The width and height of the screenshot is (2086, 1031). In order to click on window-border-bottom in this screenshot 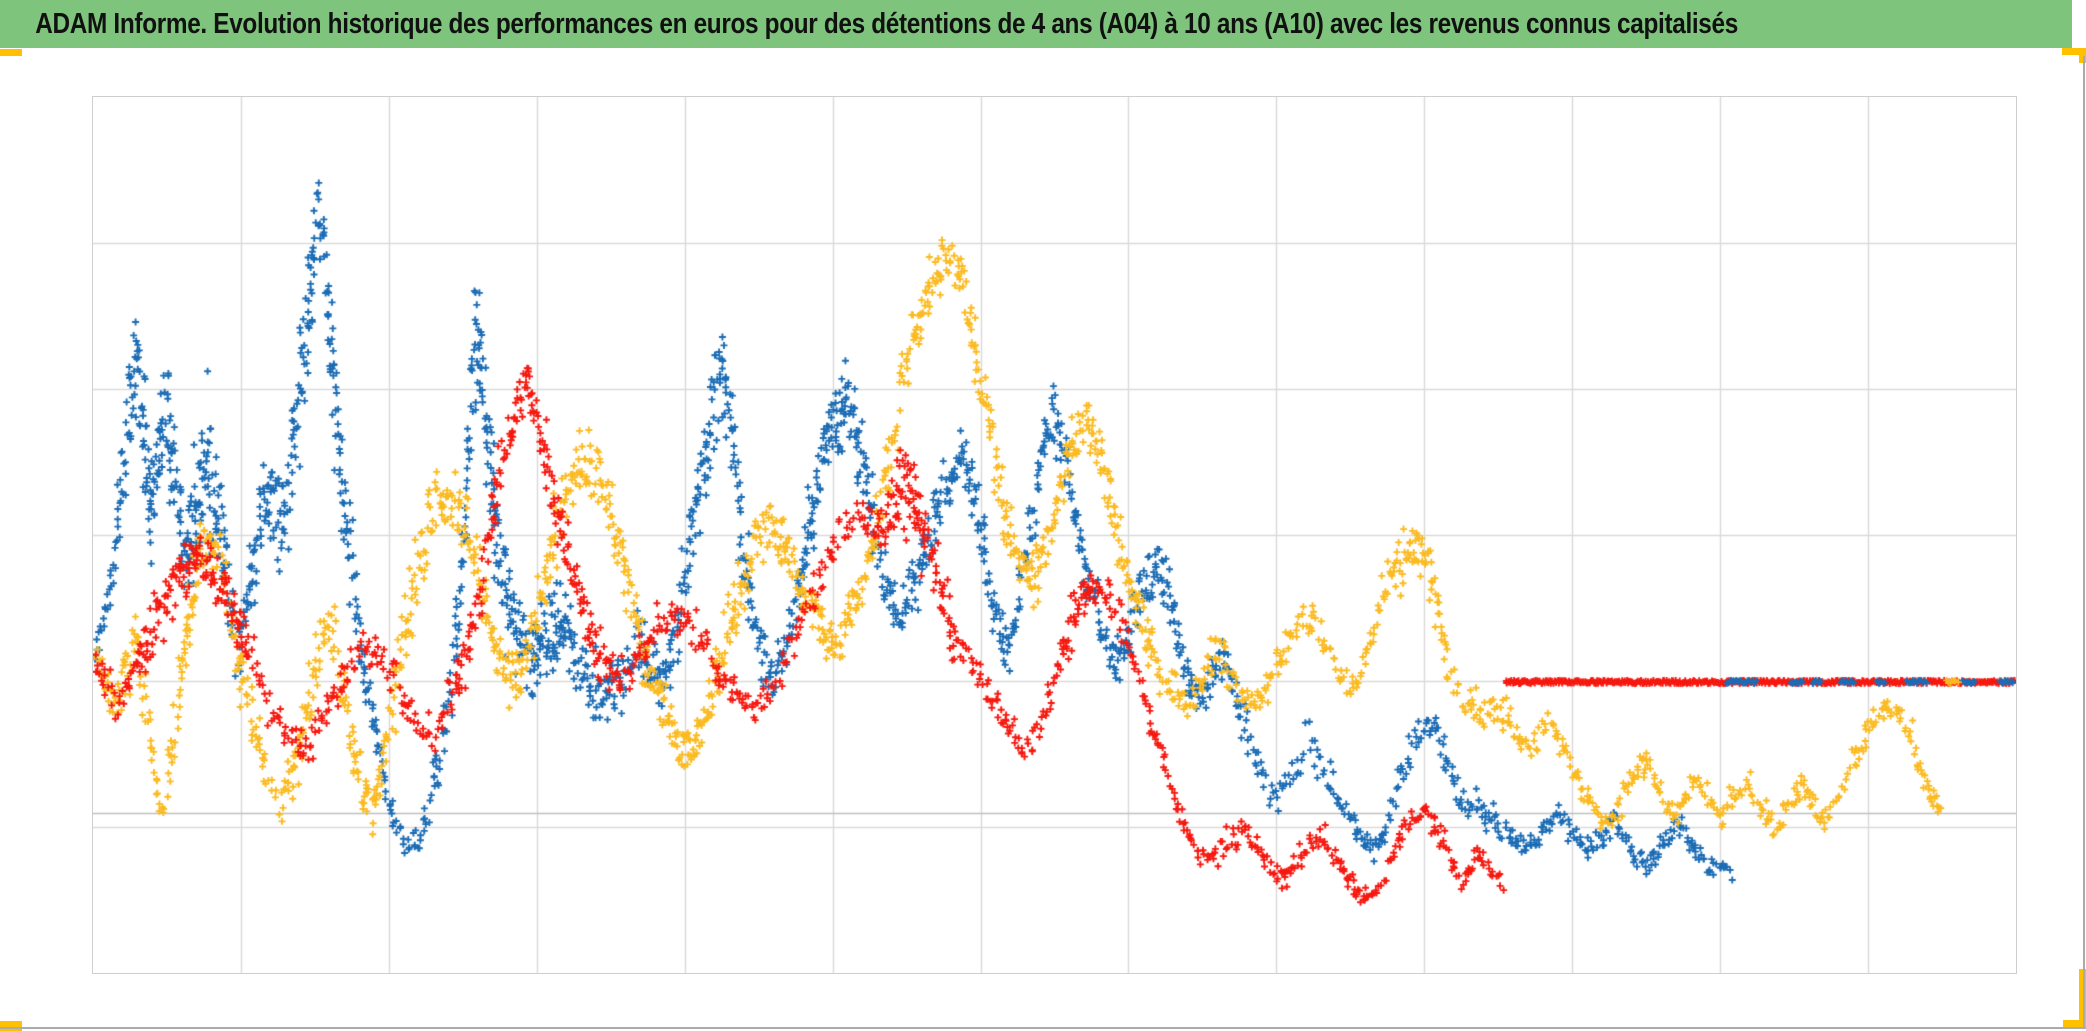, I will do `click(1043, 1028)`.